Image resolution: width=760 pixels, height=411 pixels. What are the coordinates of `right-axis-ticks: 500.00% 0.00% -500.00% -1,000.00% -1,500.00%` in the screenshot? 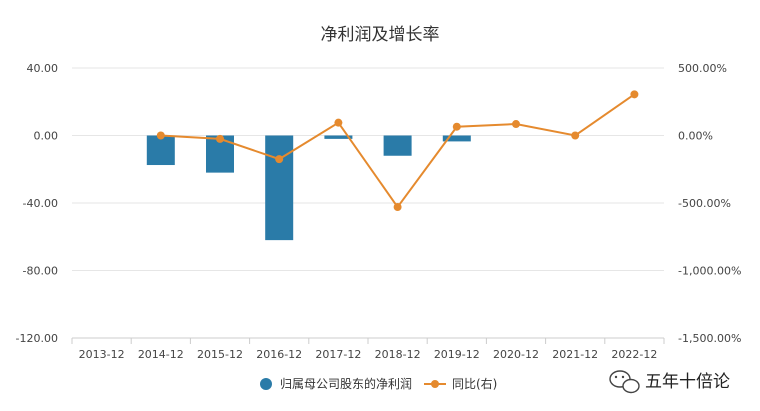 It's located at (709, 203).